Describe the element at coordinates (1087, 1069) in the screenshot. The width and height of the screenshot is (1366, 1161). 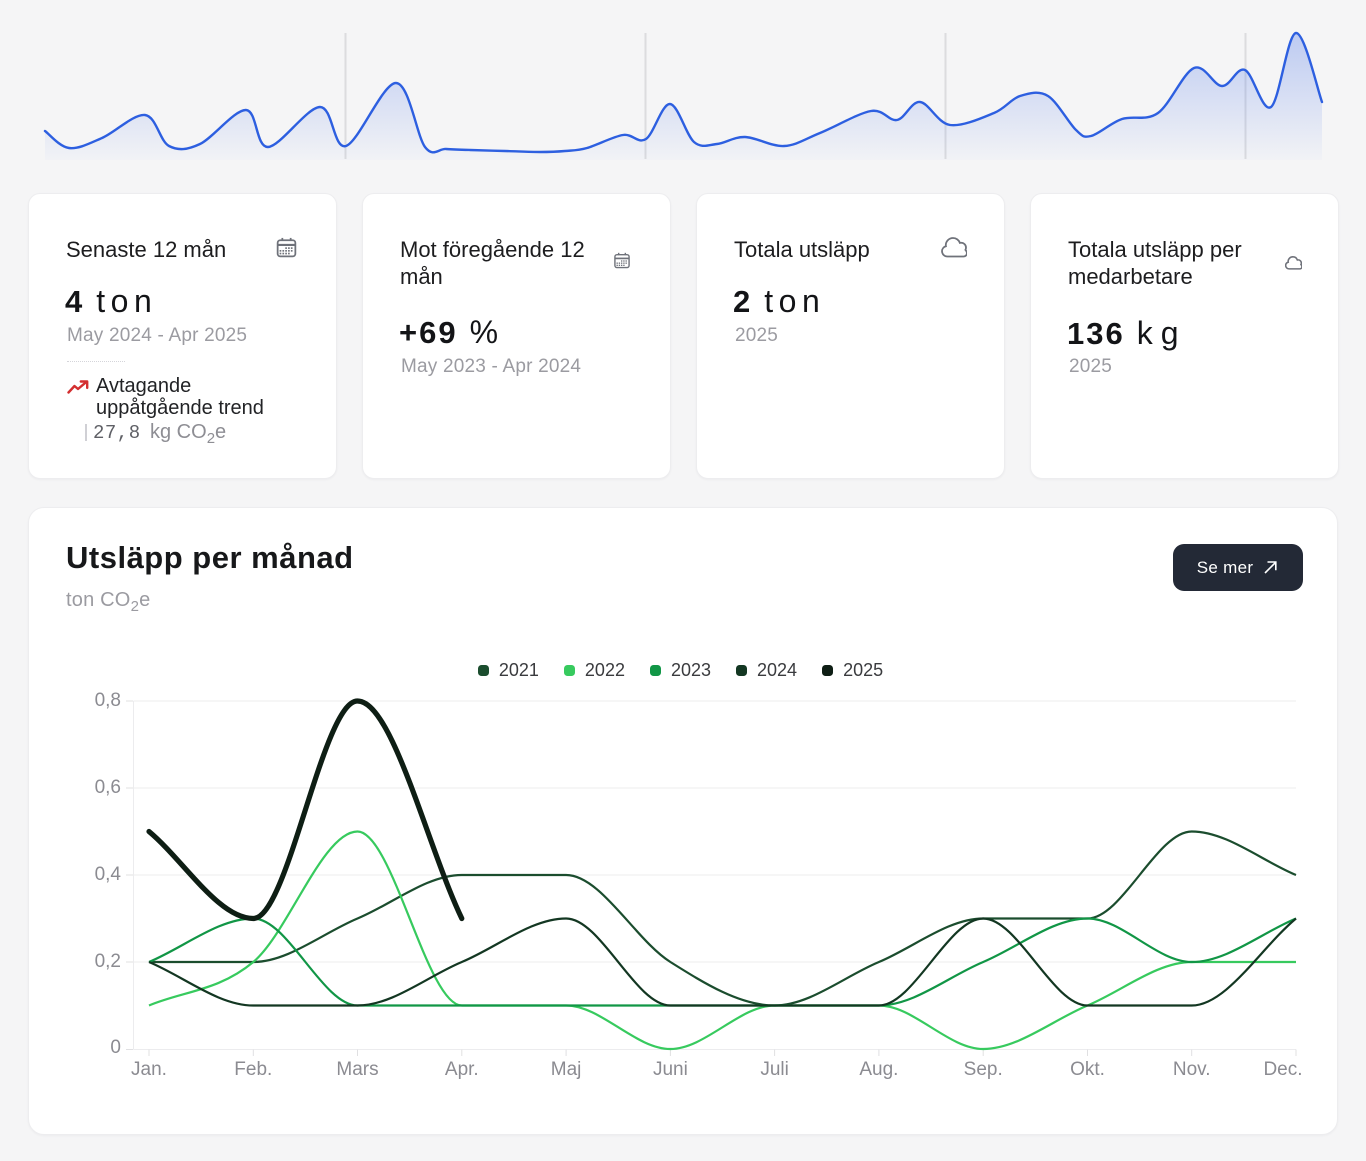
I see `svg-text: Okt.` at that location.